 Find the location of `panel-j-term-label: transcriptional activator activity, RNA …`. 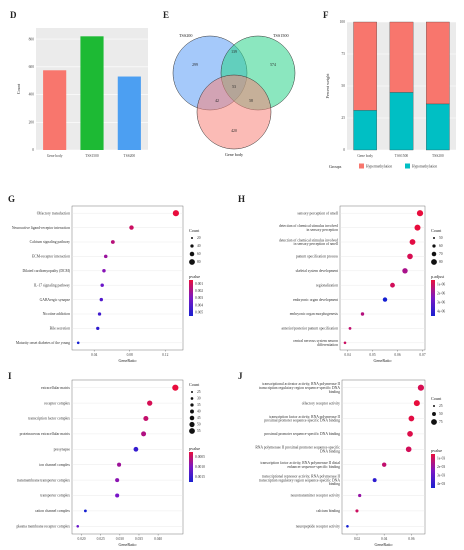

panel-j-term-label: transcriptional activator activity, RNA … is located at coordinates (300, 388).